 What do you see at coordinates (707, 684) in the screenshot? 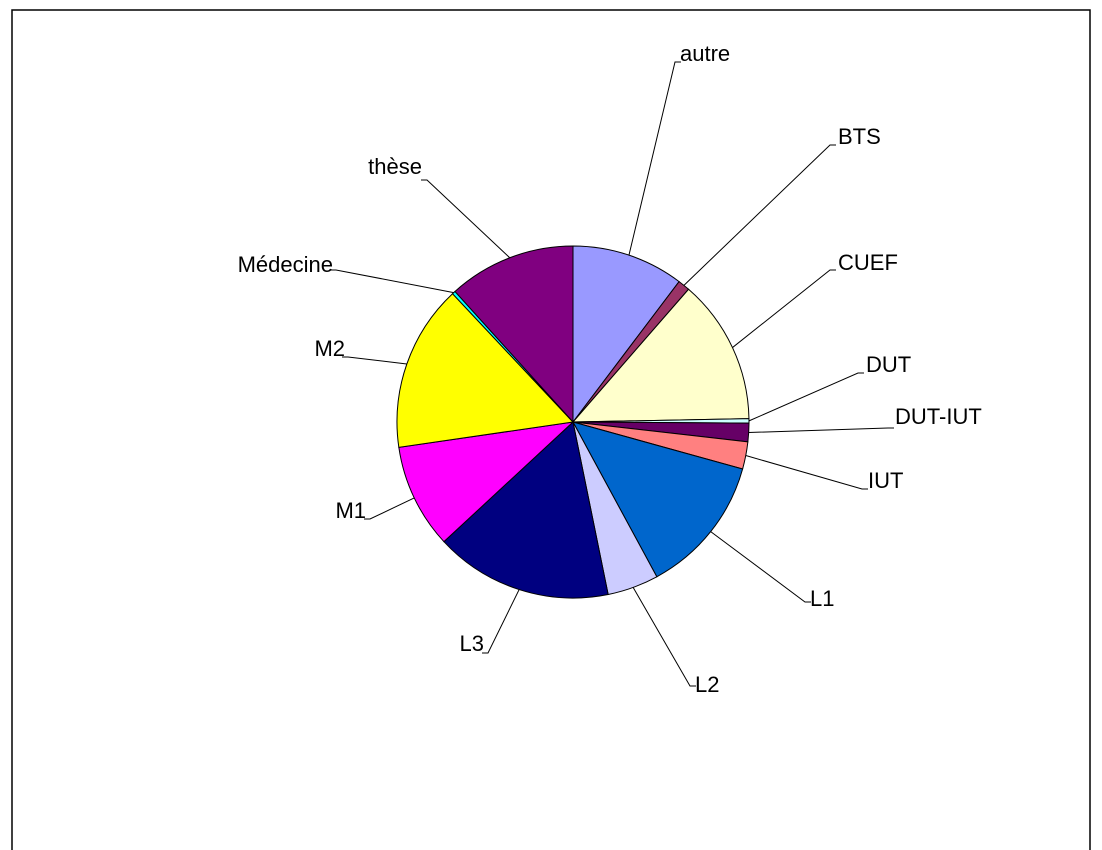
I see `slice-label: L2` at bounding box center [707, 684].